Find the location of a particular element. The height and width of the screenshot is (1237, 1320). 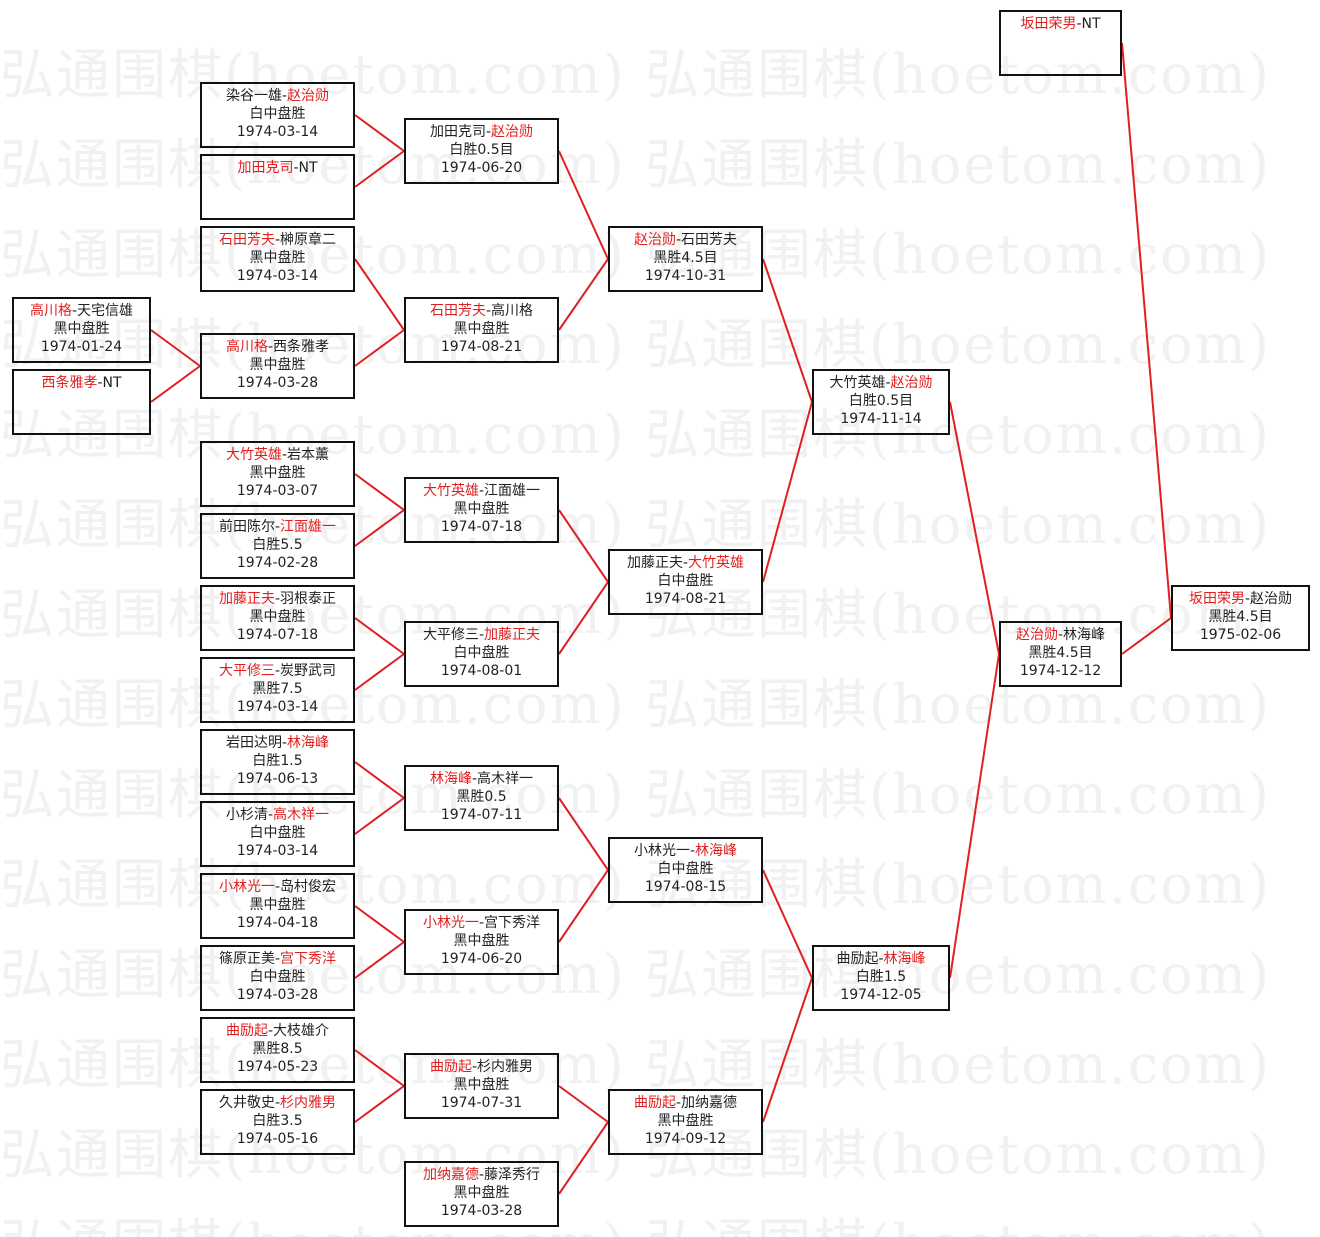

player-1: 加藤正夫 is located at coordinates (654, 563).